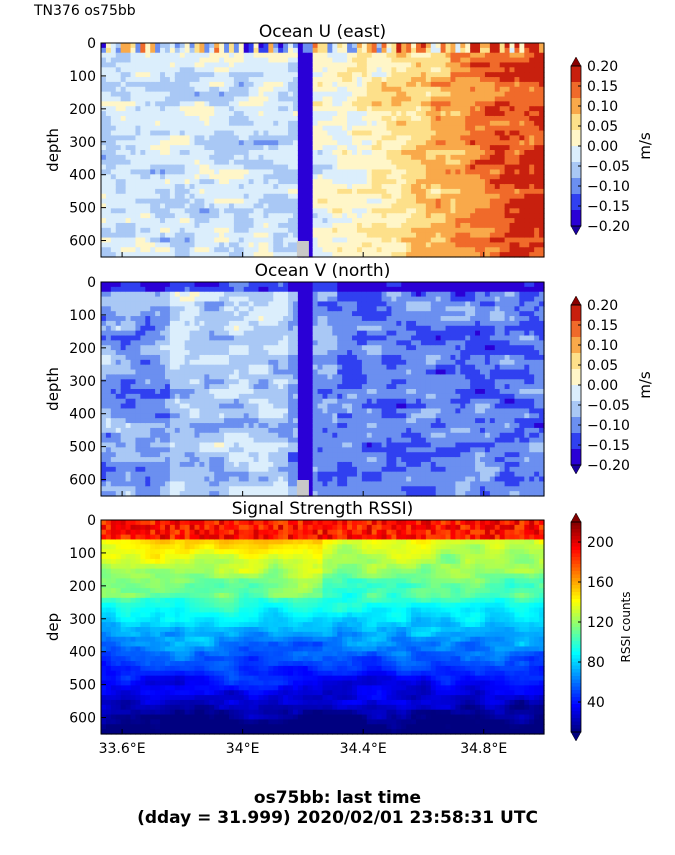  Describe the element at coordinates (600, 543) in the screenshot. I see `colorbar-tick-label: 200` at that location.